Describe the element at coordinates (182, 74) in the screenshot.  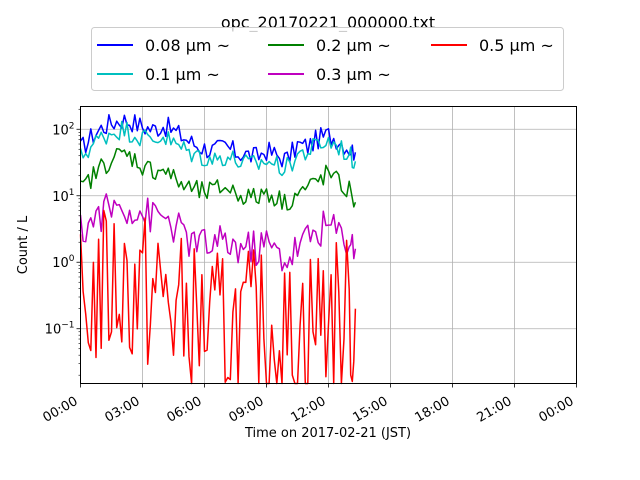
I see `legend-label: 0.1 μm ~` at that location.